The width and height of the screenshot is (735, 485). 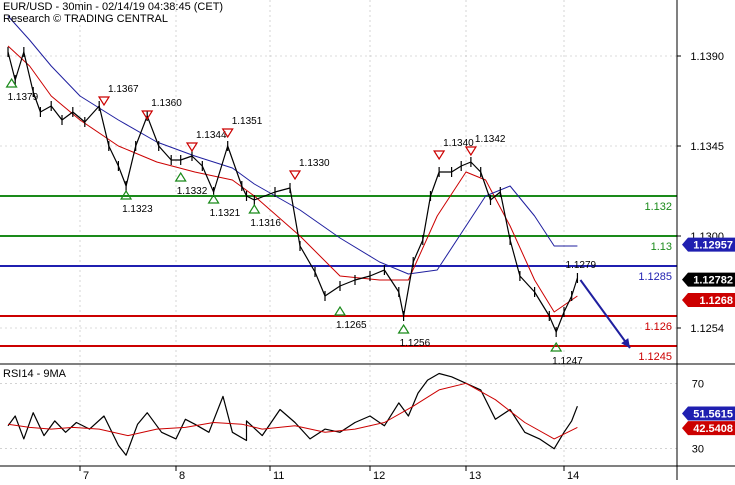 What do you see at coordinates (707, 147) in the screenshot?
I see `y-tick-label: 1.1345` at bounding box center [707, 147].